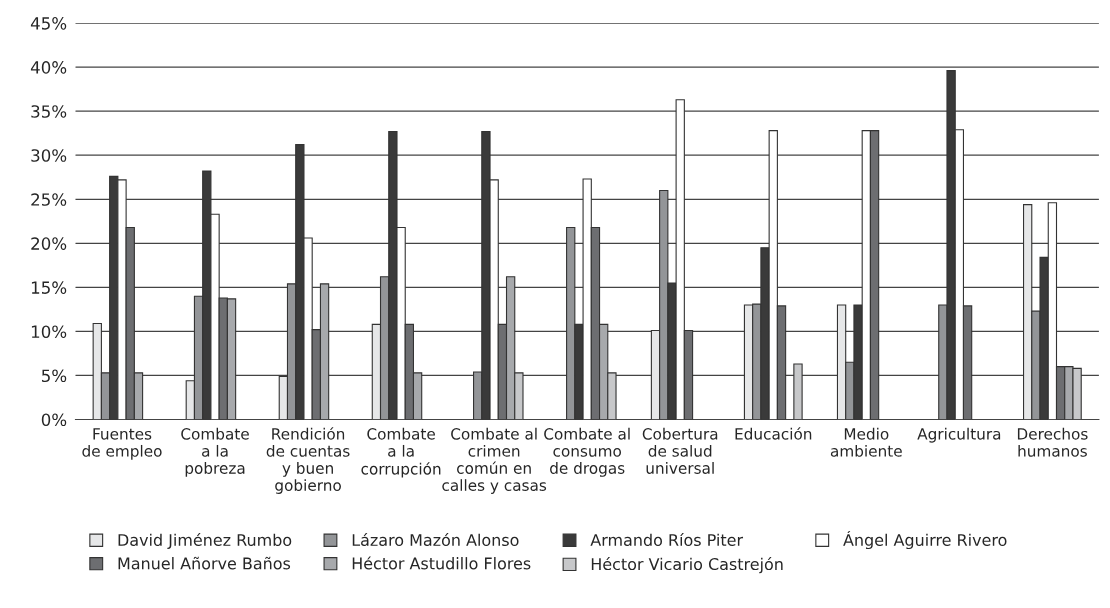 The image size is (1110, 608). Describe the element at coordinates (866, 442) in the screenshot. I see `x-tick-label: Medio ambiente` at that location.